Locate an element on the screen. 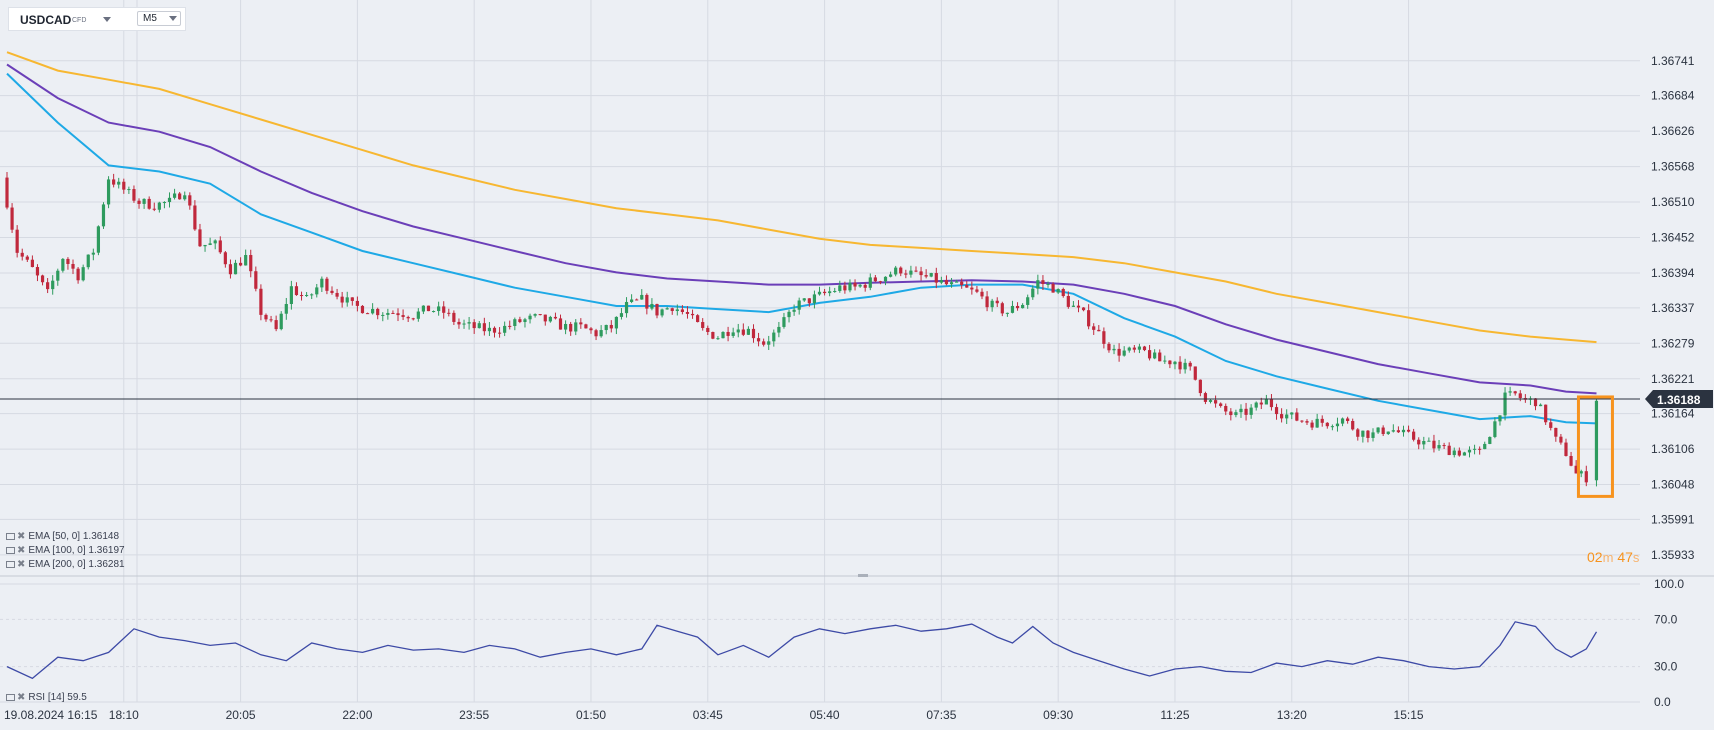 The height and width of the screenshot is (730, 1714). current-price-value: 1.36188 is located at coordinates (1679, 400).